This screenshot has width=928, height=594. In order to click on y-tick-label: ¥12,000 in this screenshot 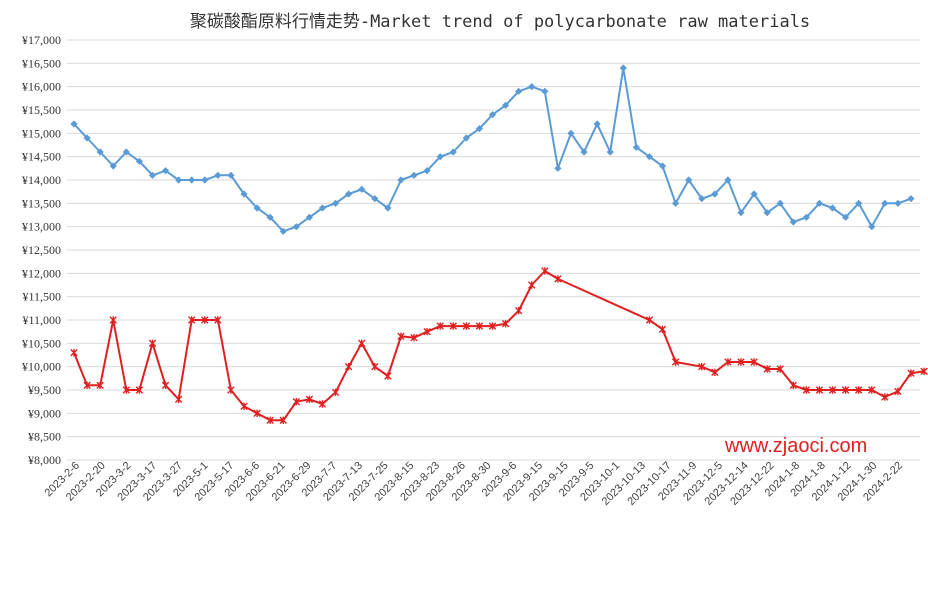, I will do `click(41, 273)`.